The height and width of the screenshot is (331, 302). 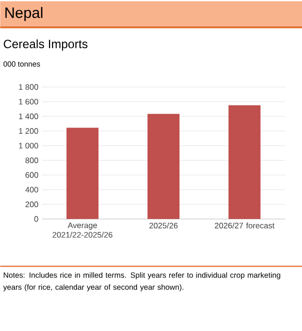 What do you see at coordinates (163, 225) in the screenshot?
I see `x-tick-label: 2025/26` at bounding box center [163, 225].